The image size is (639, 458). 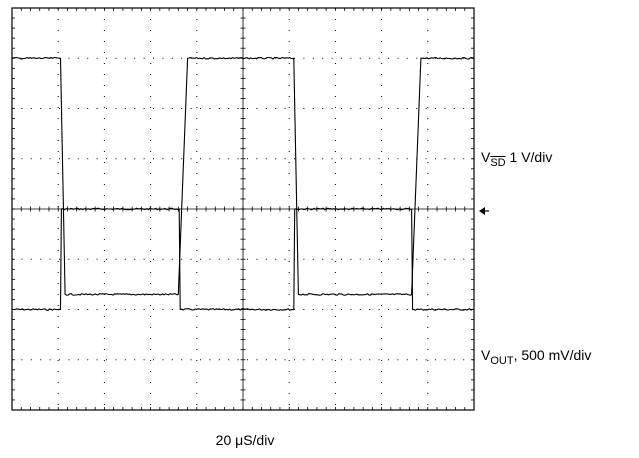 I want to click on series-label-vout: VOUT, 500 mV/div, so click(x=536, y=357).